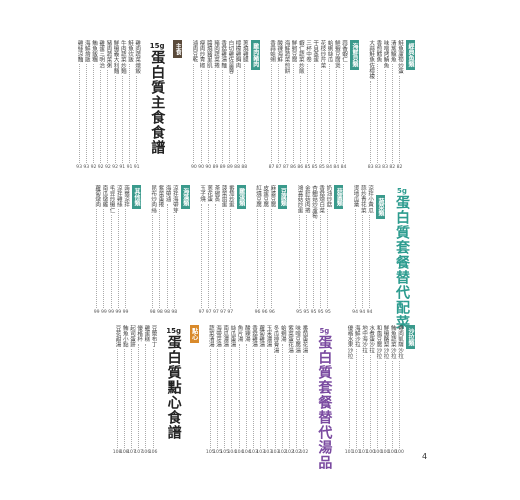 The image size is (520, 500). I want to click on entry-title: 雞蛋三明治, so click(101, 54).